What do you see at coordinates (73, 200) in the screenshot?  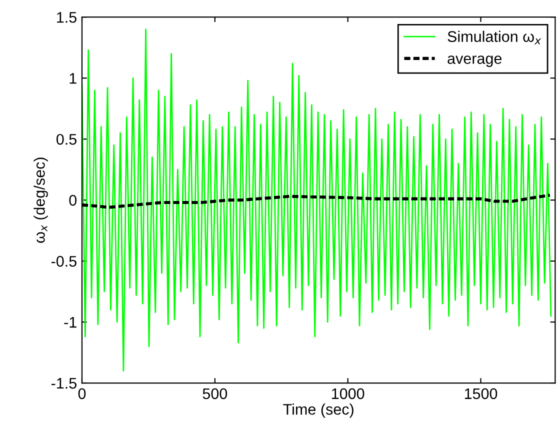 I see `y-tick-label: 0` at bounding box center [73, 200].